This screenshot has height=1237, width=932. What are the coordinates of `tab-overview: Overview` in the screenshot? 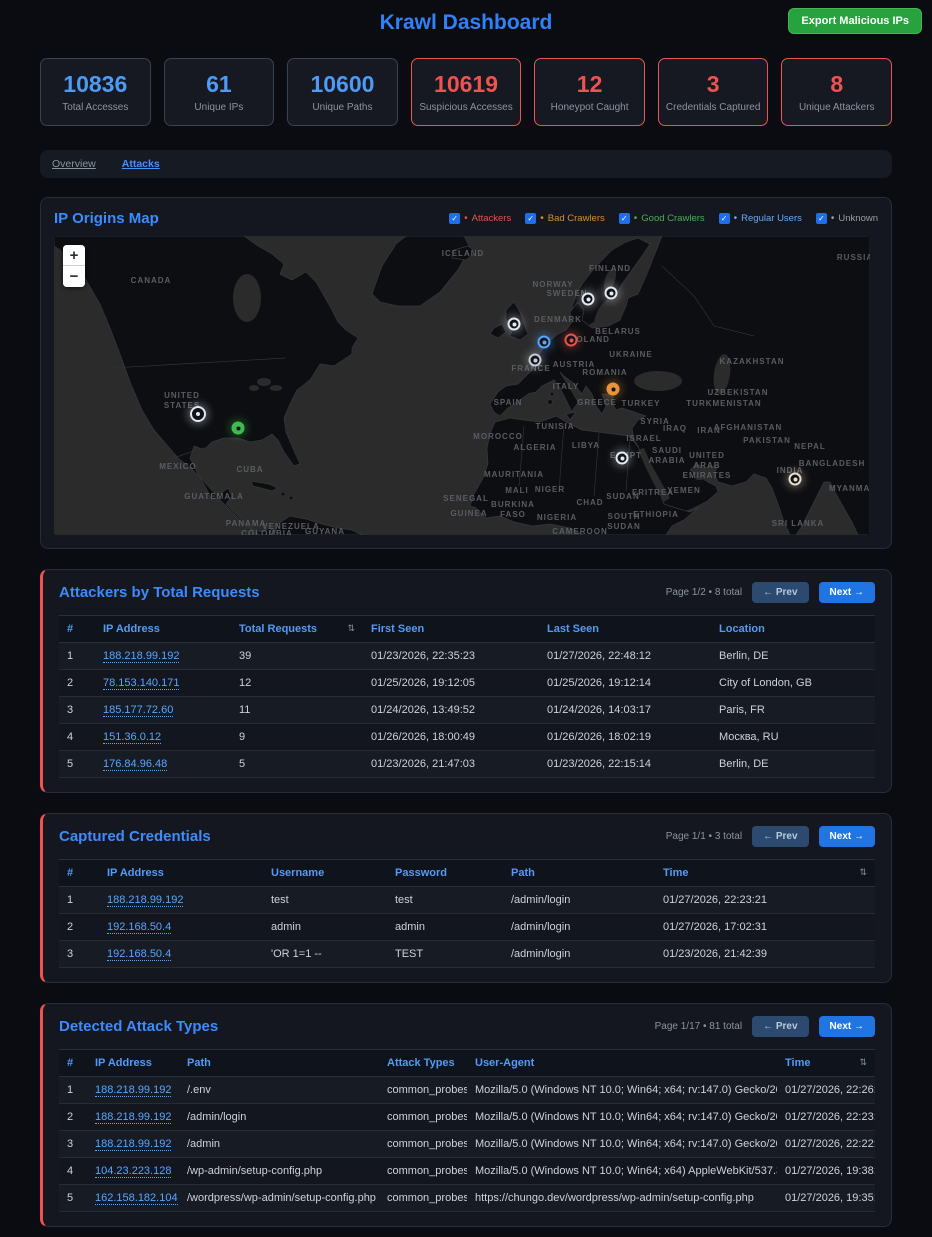 It's located at (74, 164).